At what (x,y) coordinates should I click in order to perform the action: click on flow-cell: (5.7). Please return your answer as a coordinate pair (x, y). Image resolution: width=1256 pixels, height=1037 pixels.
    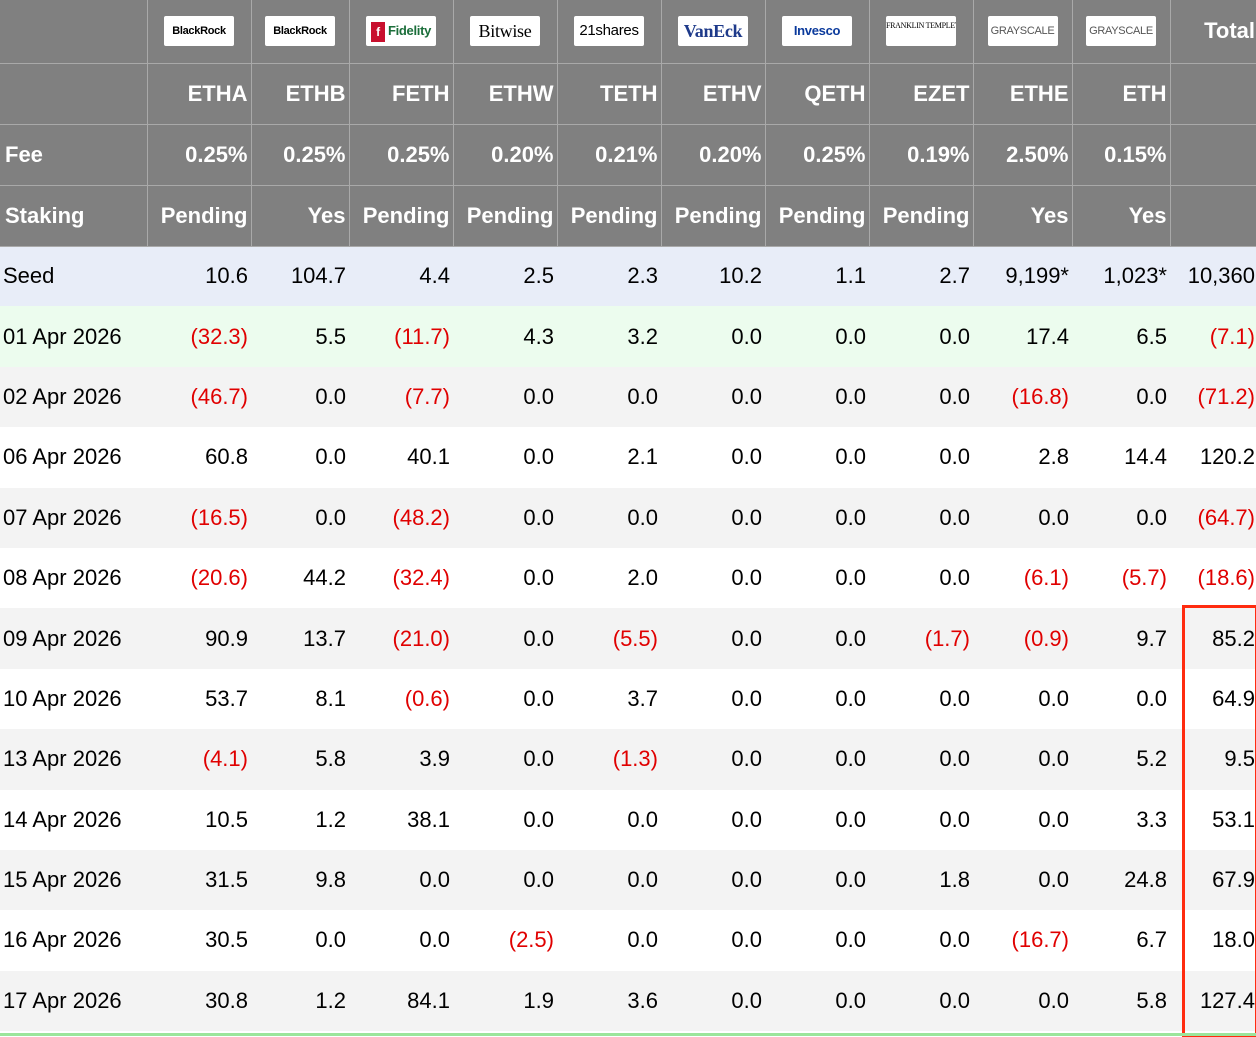
    Looking at the image, I should click on (1121, 578).